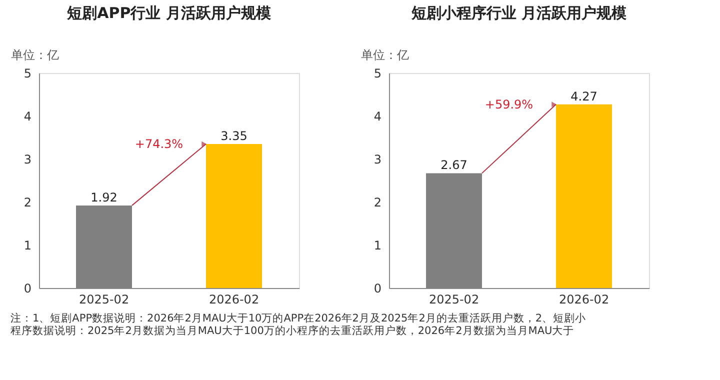  I want to click on chart-title: 短剧APP行业 月活跃用户规模, so click(169, 13).